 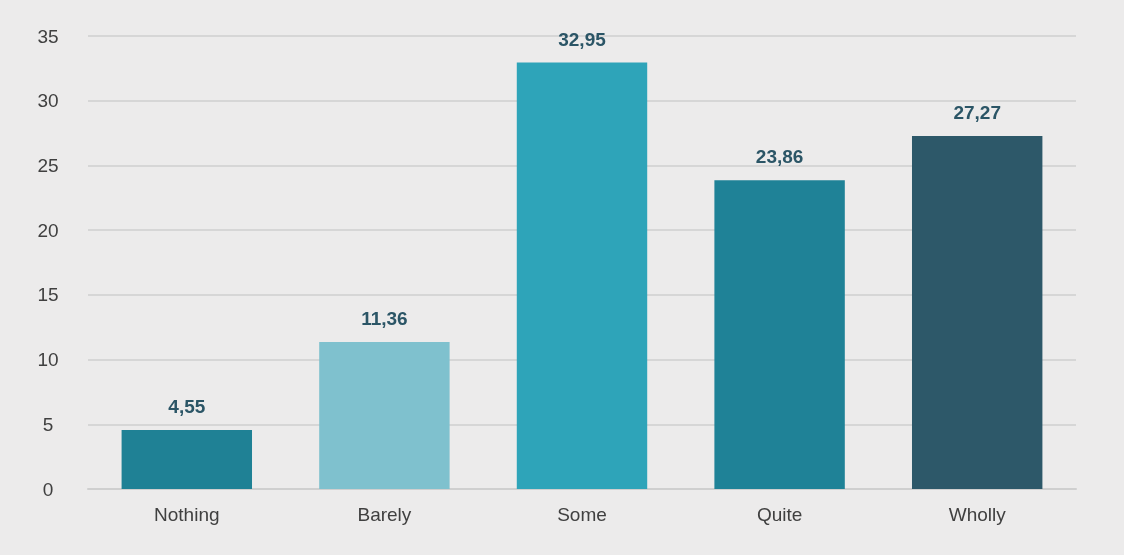 What do you see at coordinates (582, 514) in the screenshot?
I see `x-tick-label: Some` at bounding box center [582, 514].